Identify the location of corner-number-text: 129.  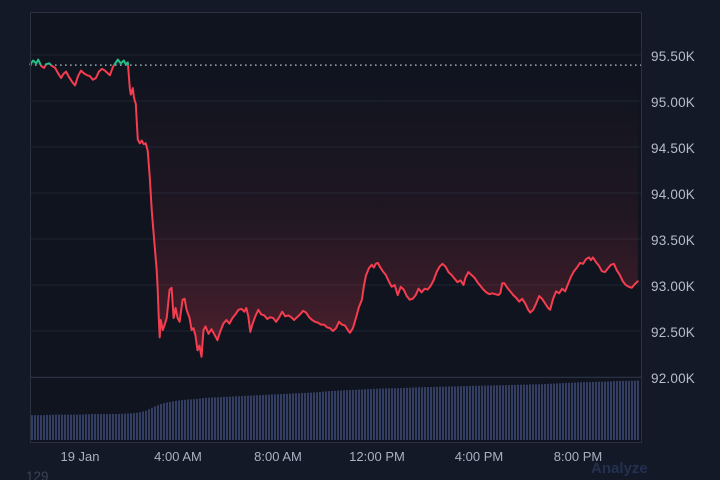
(37, 474).